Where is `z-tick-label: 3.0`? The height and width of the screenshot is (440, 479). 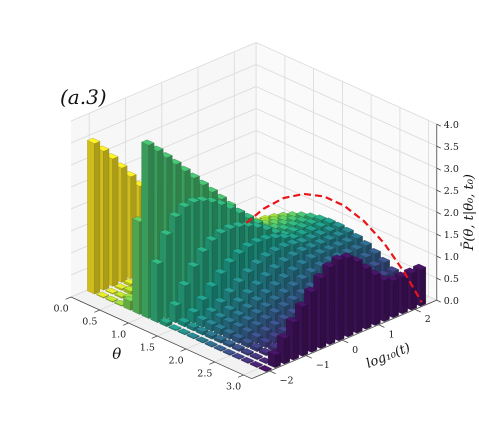 z-tick-label: 3.0 is located at coordinates (451, 169).